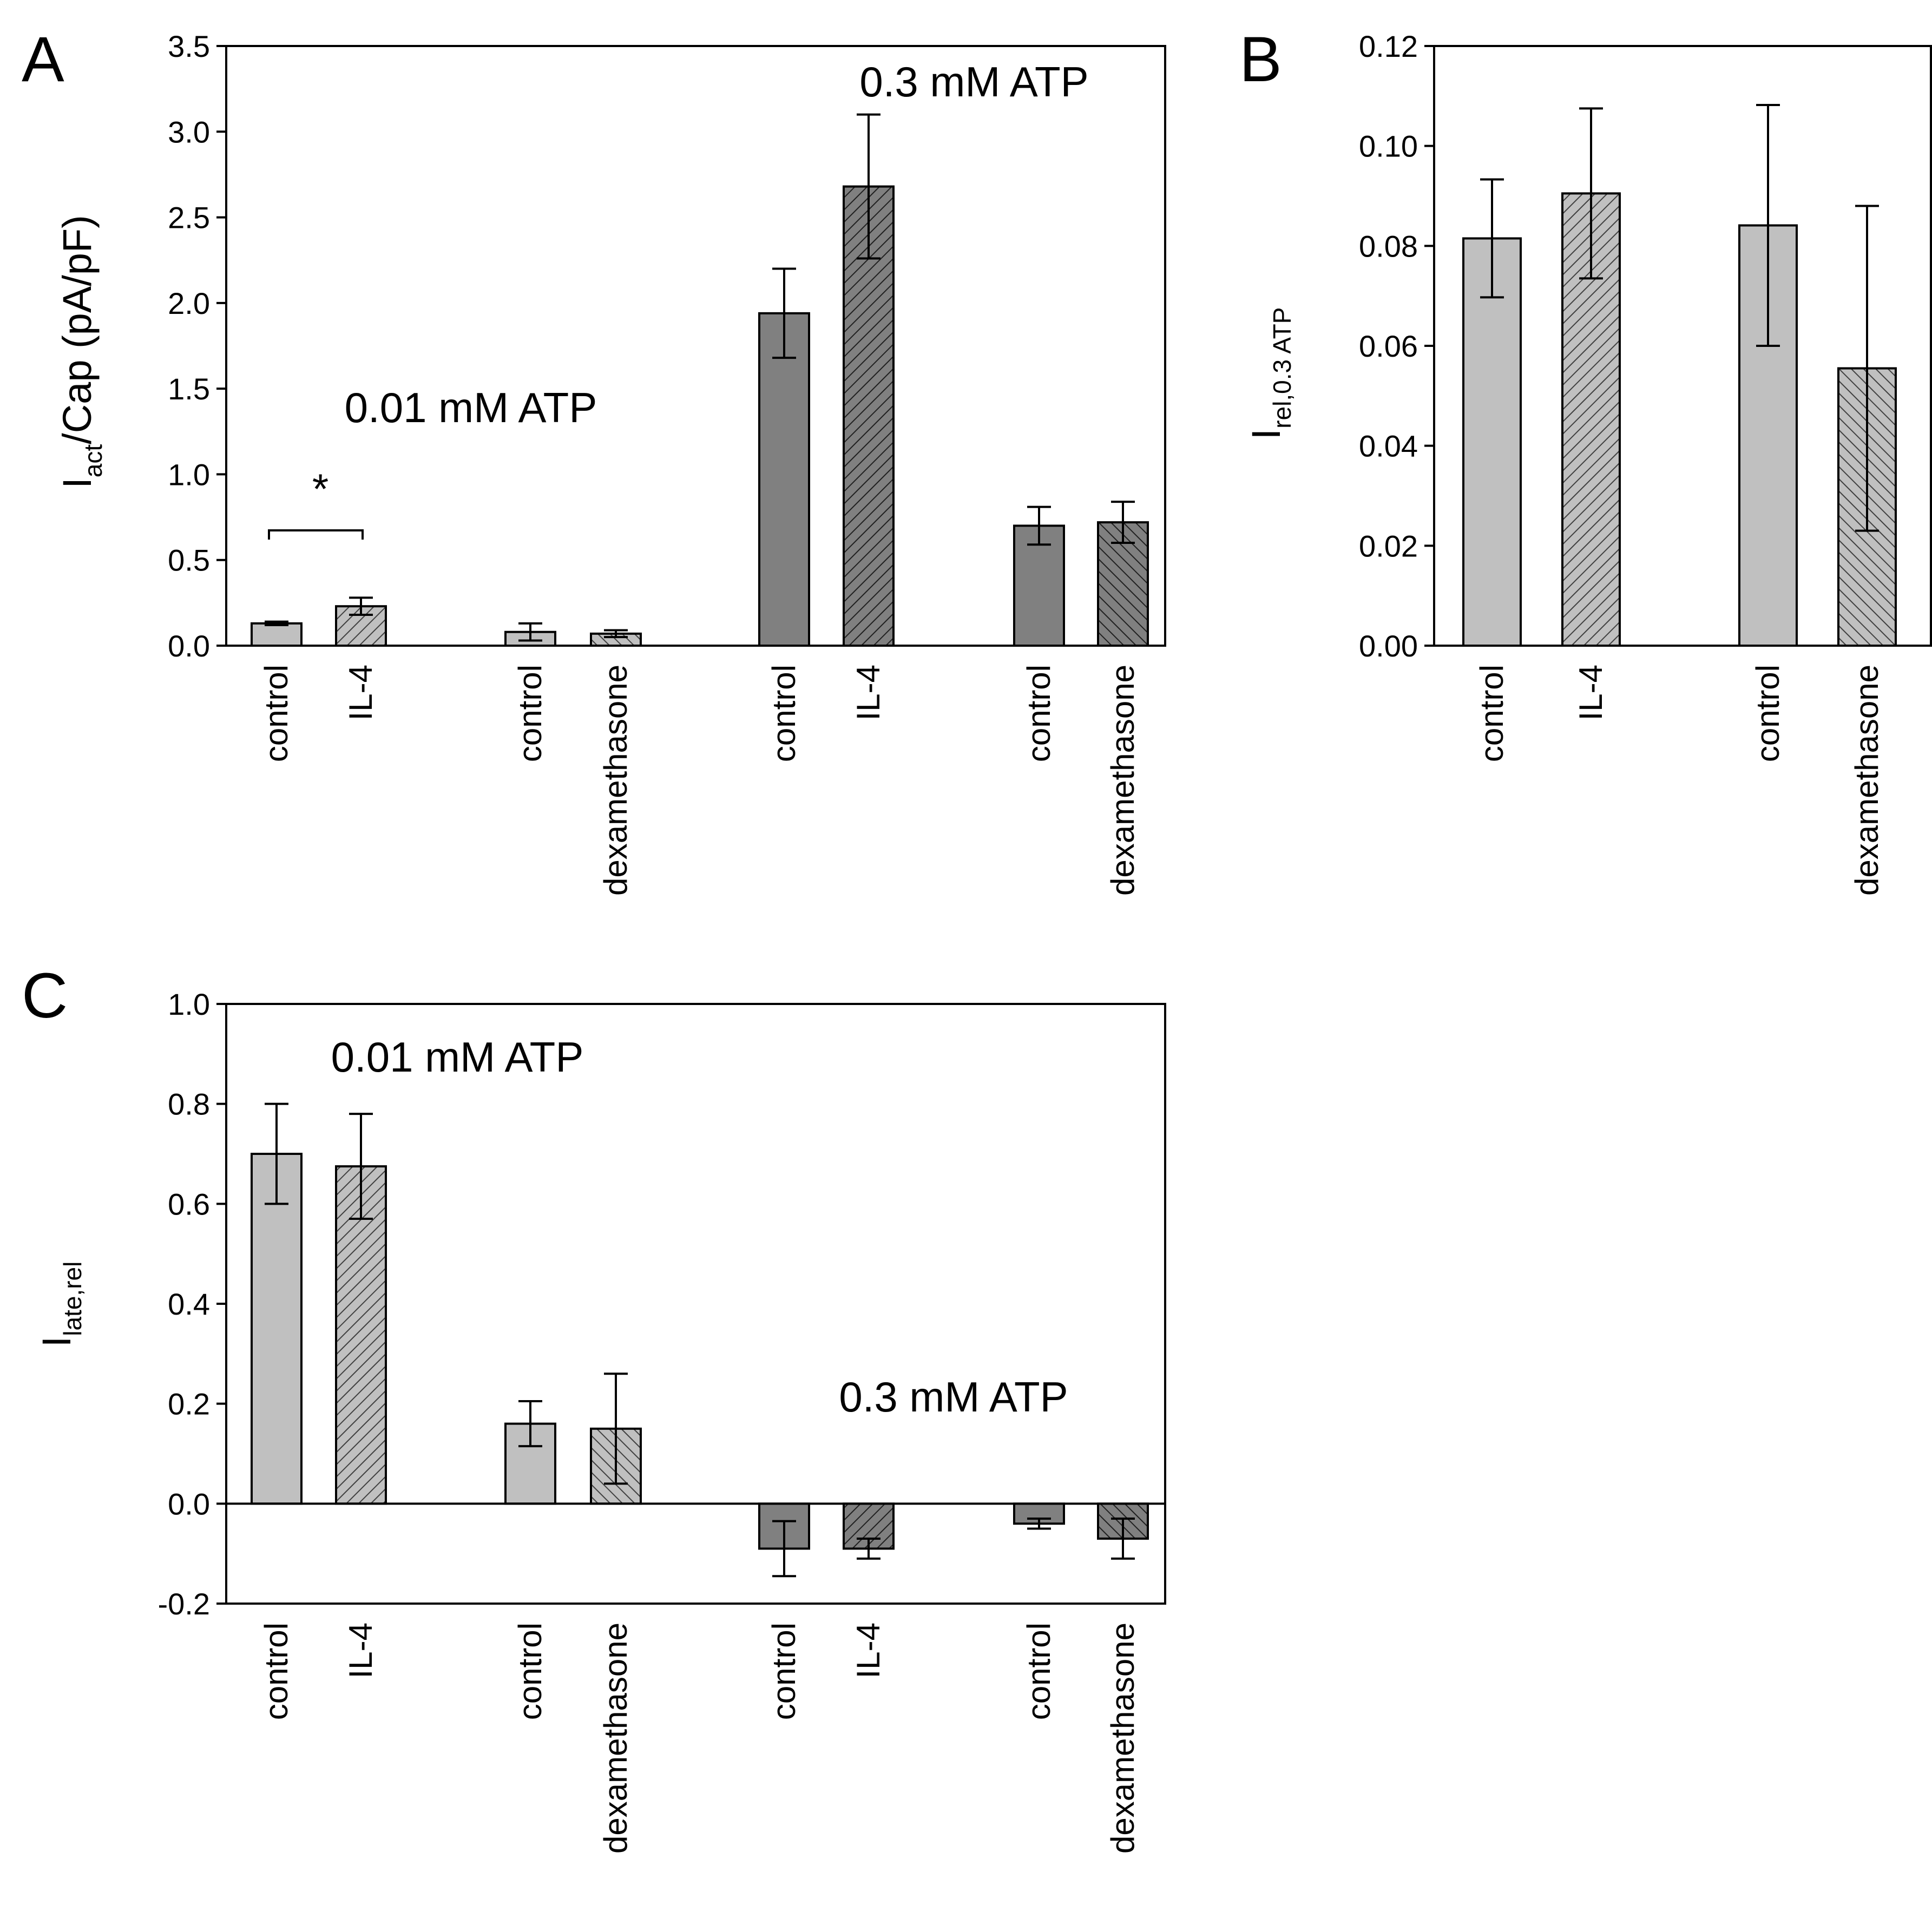  I want to click on category-label-a-4: dexamethasone, so click(615, 781).